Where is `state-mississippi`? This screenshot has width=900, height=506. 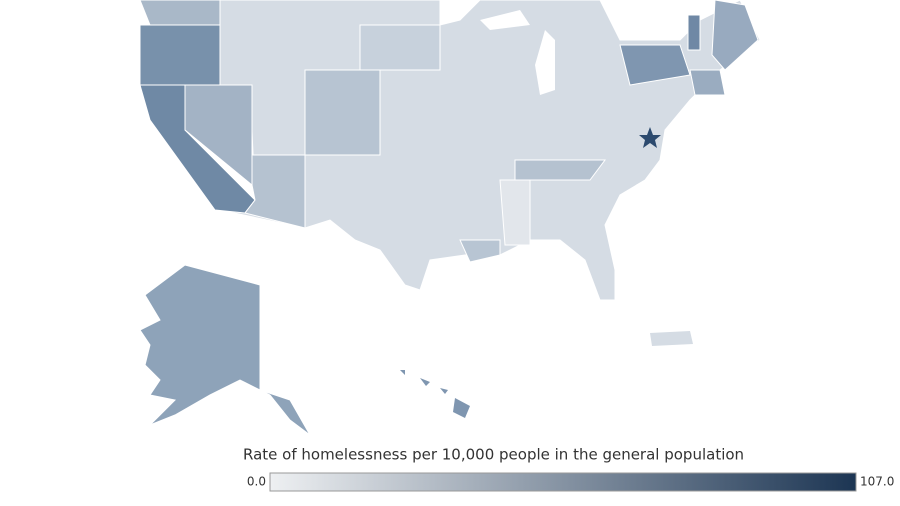 state-mississippi is located at coordinates (515, 212).